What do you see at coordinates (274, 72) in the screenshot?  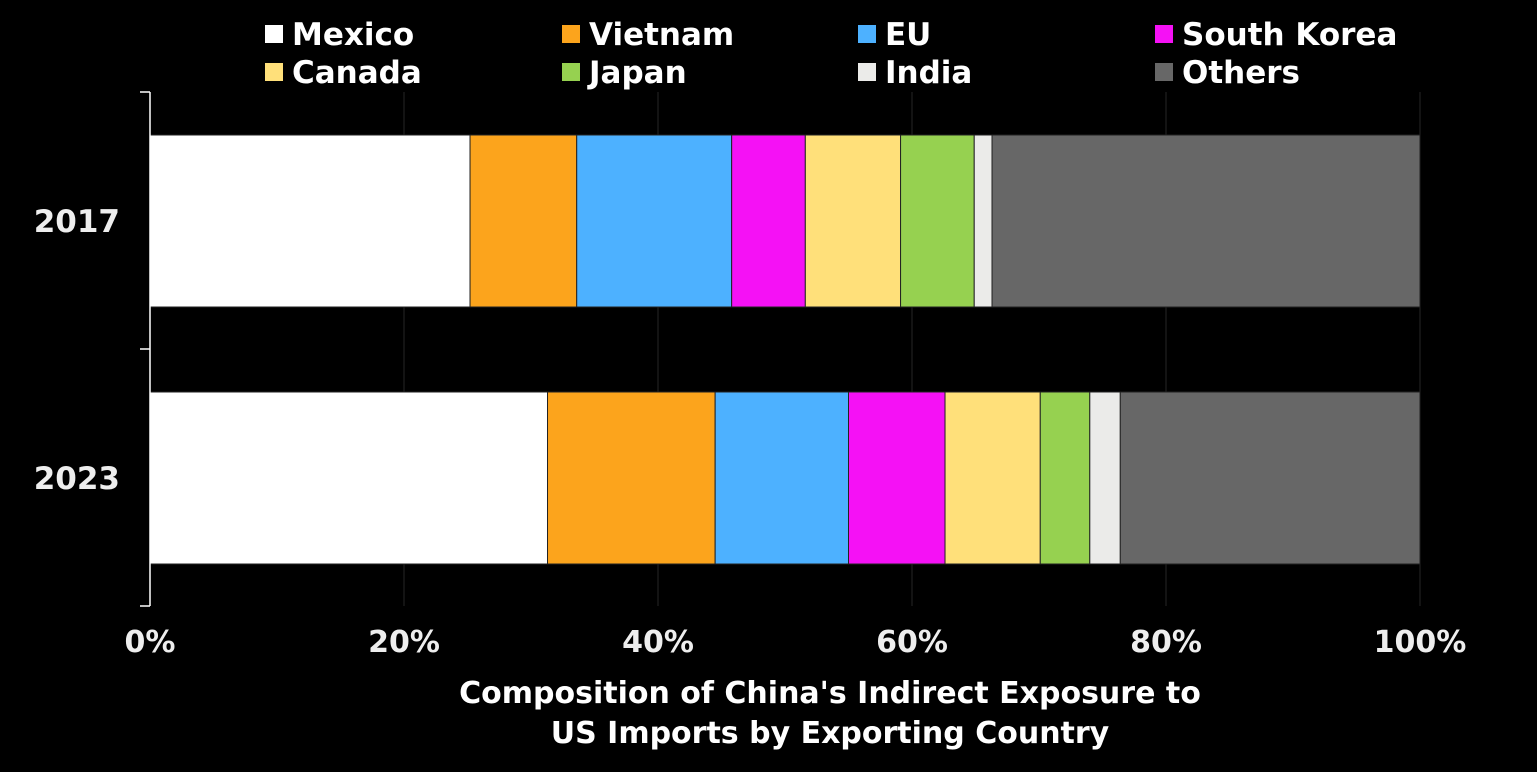 I see `legend-swatch-canada` at bounding box center [274, 72].